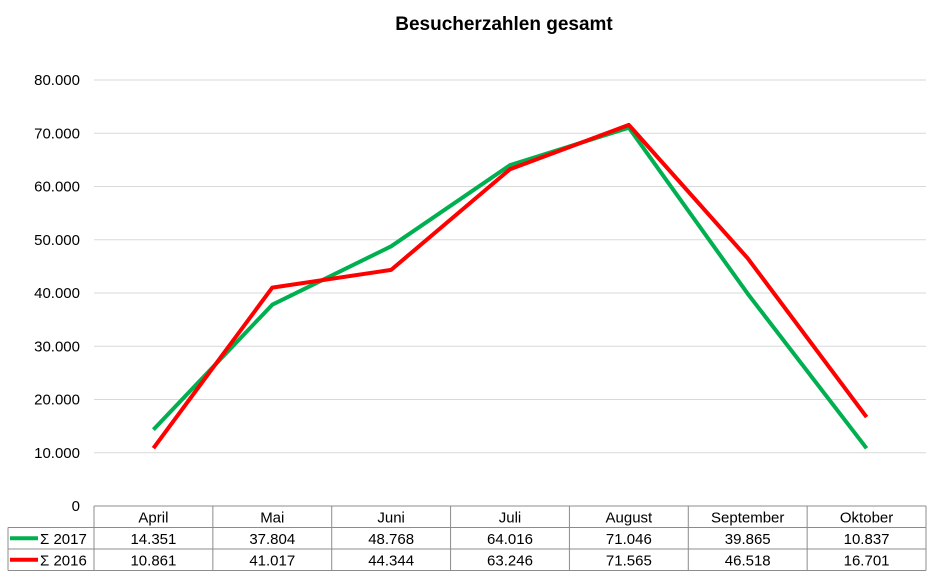  I want to click on chart-title: Besucherzahlen gesamt, so click(504, 24).